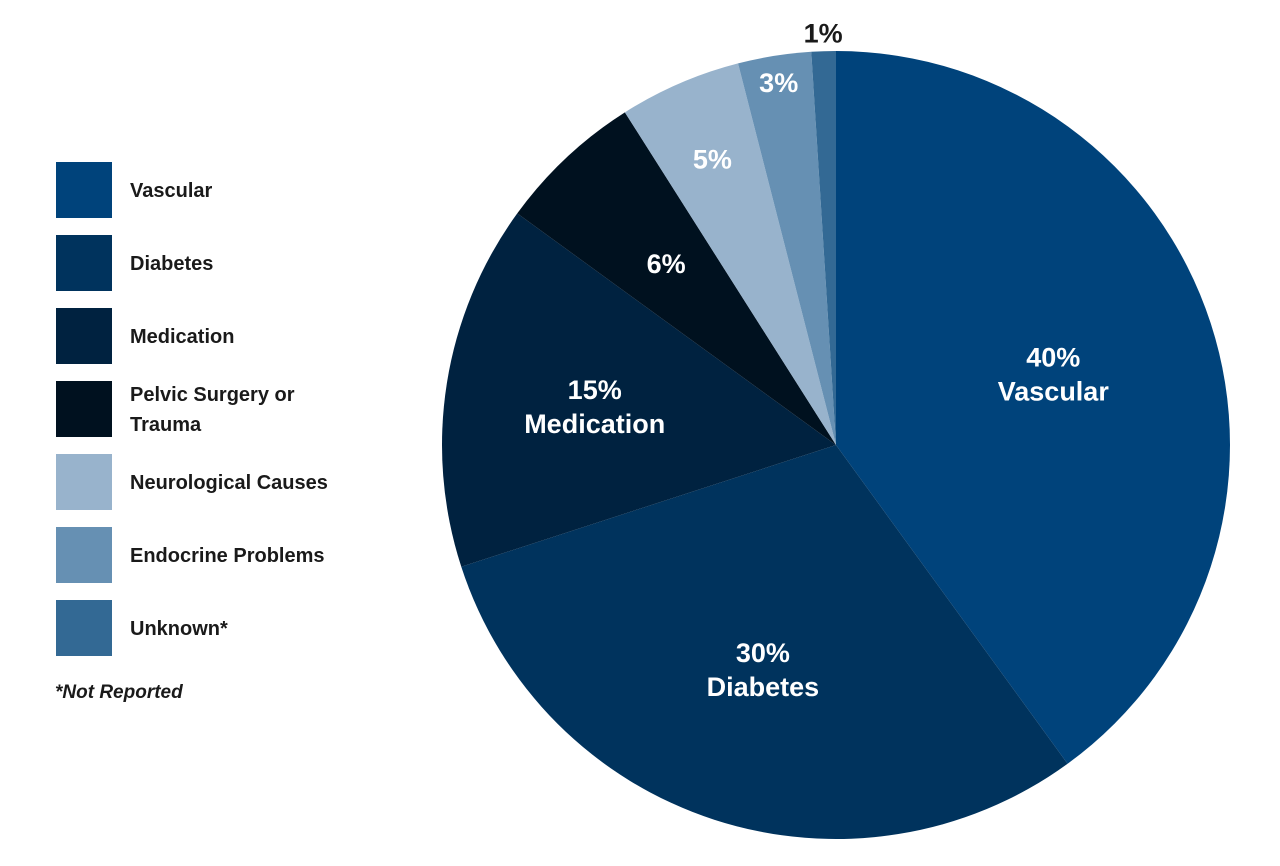  What do you see at coordinates (763, 687) in the screenshot?
I see `slice-name-diabetes: Diabetes` at bounding box center [763, 687].